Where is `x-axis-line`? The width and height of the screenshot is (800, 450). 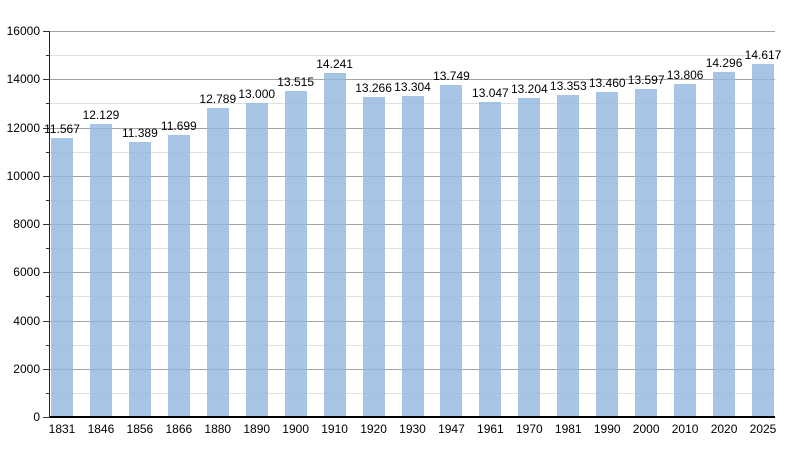 x-axis-line is located at coordinates (412, 417).